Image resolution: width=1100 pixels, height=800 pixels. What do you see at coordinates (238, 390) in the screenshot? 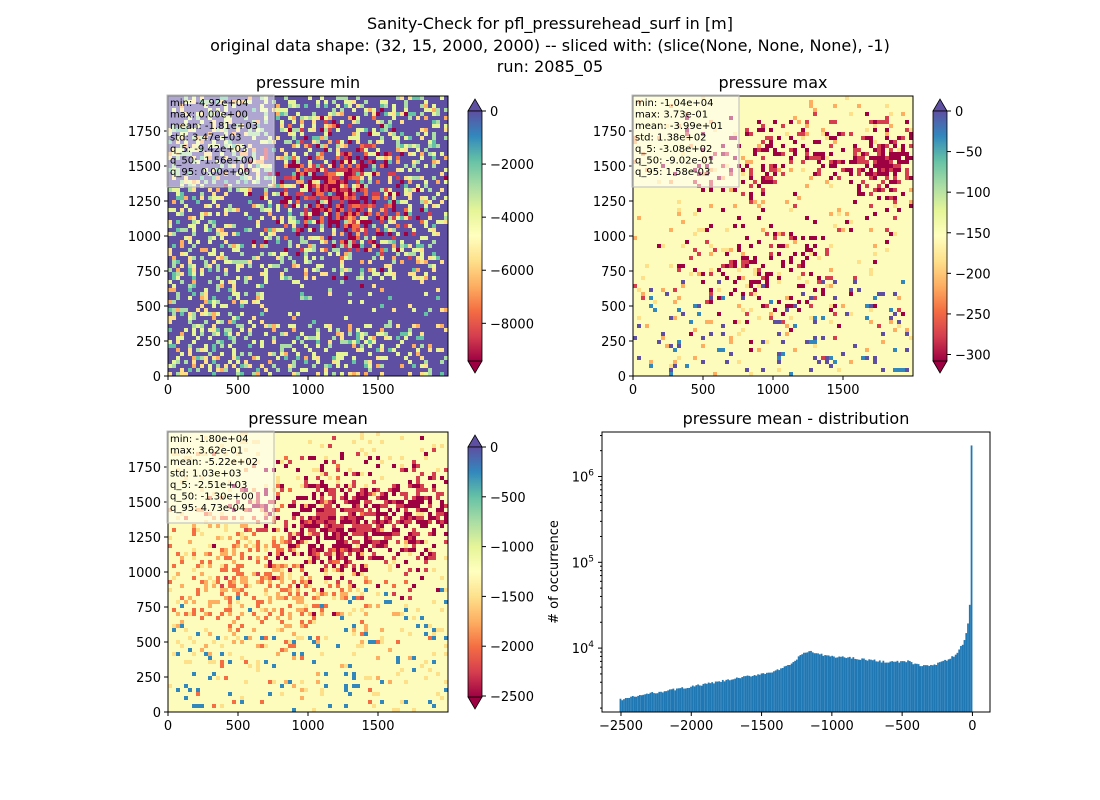
I see `x-tick-label: 500` at bounding box center [238, 390].